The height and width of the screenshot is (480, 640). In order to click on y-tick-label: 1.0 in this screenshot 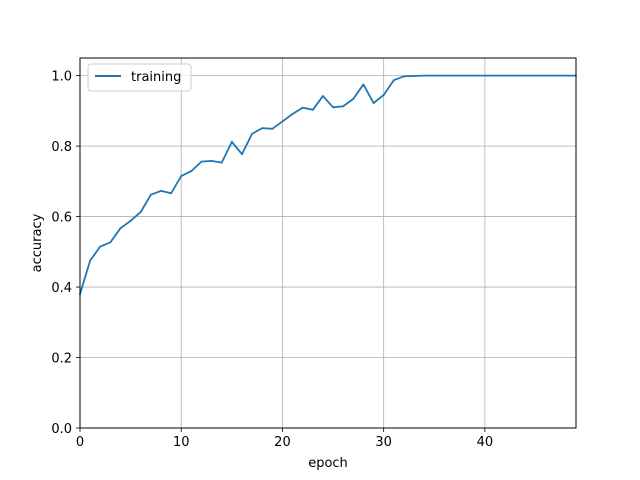, I will do `click(61, 77)`.